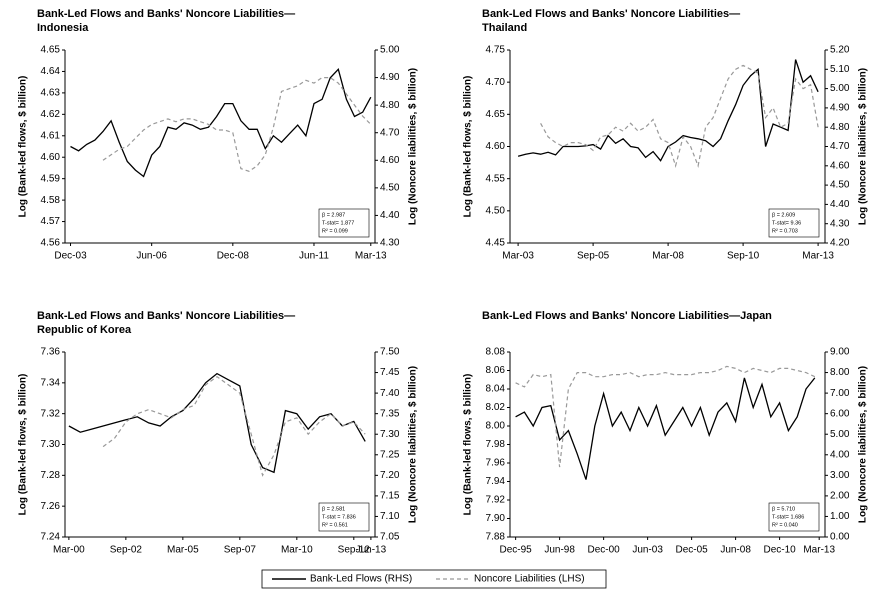  What do you see at coordinates (668, 256) in the screenshot?
I see `x-tick-label: Mar-08` at bounding box center [668, 256].